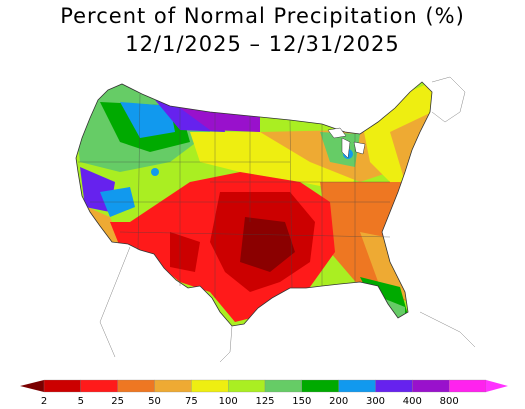 This screenshot has height=409, width=525. What do you see at coordinates (118, 401) in the screenshot?
I see `colorbar-tick-label: 25` at bounding box center [118, 401].